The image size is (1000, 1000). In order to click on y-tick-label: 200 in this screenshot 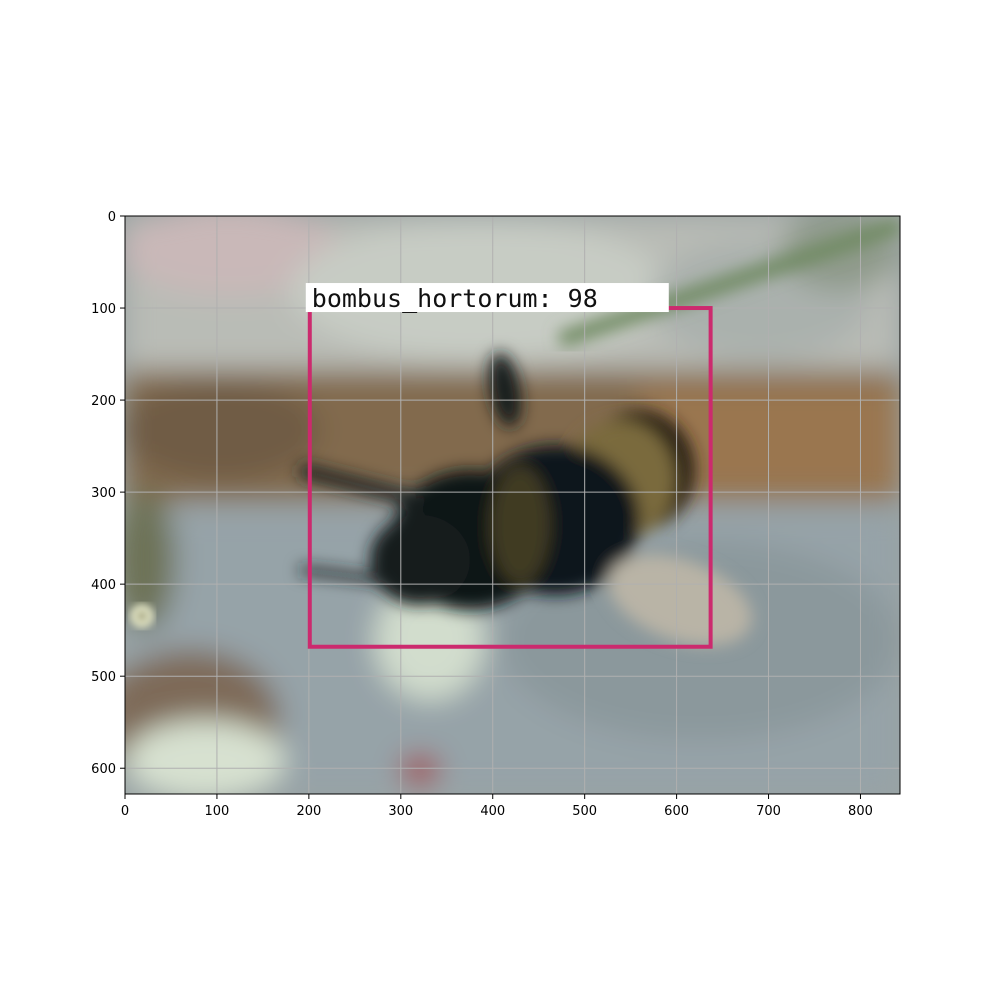, I will do `click(103, 401)`.